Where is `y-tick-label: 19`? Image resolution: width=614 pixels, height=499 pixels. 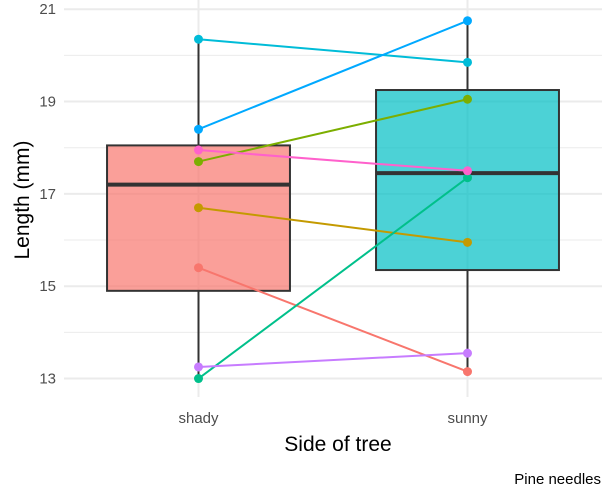 y-tick-label: 19 is located at coordinates (47, 102).